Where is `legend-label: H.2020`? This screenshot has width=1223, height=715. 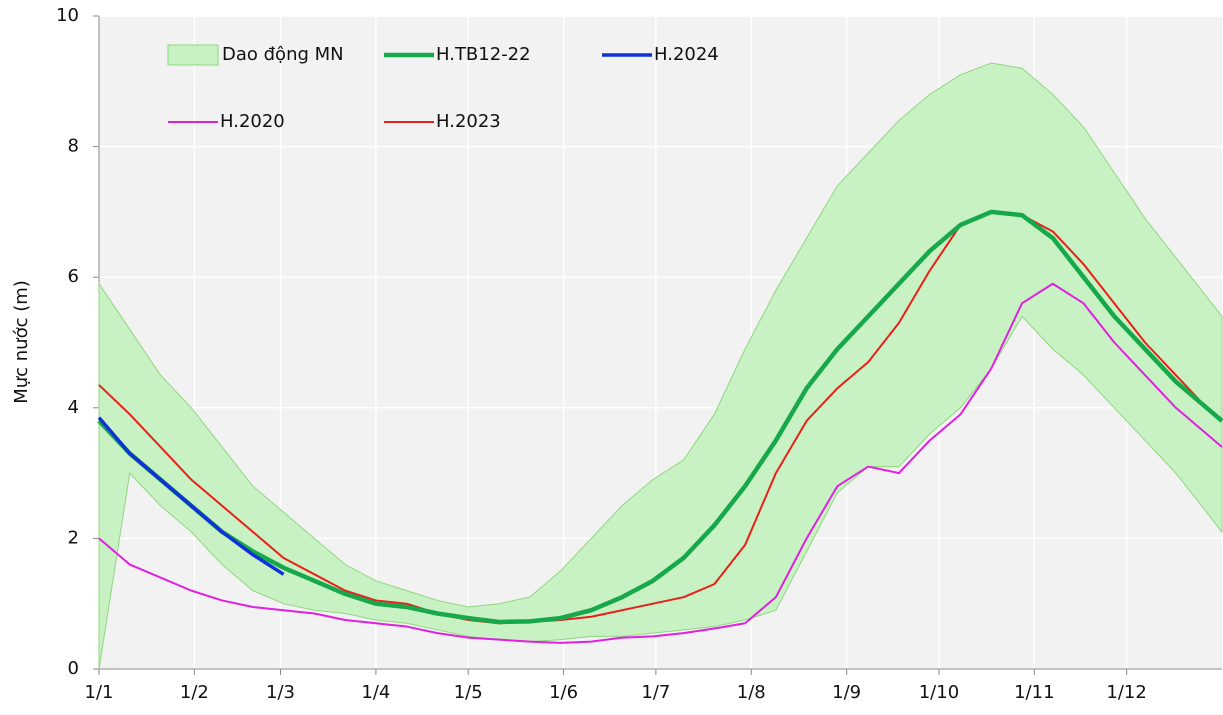 legend-label: H.2020 is located at coordinates (252, 121).